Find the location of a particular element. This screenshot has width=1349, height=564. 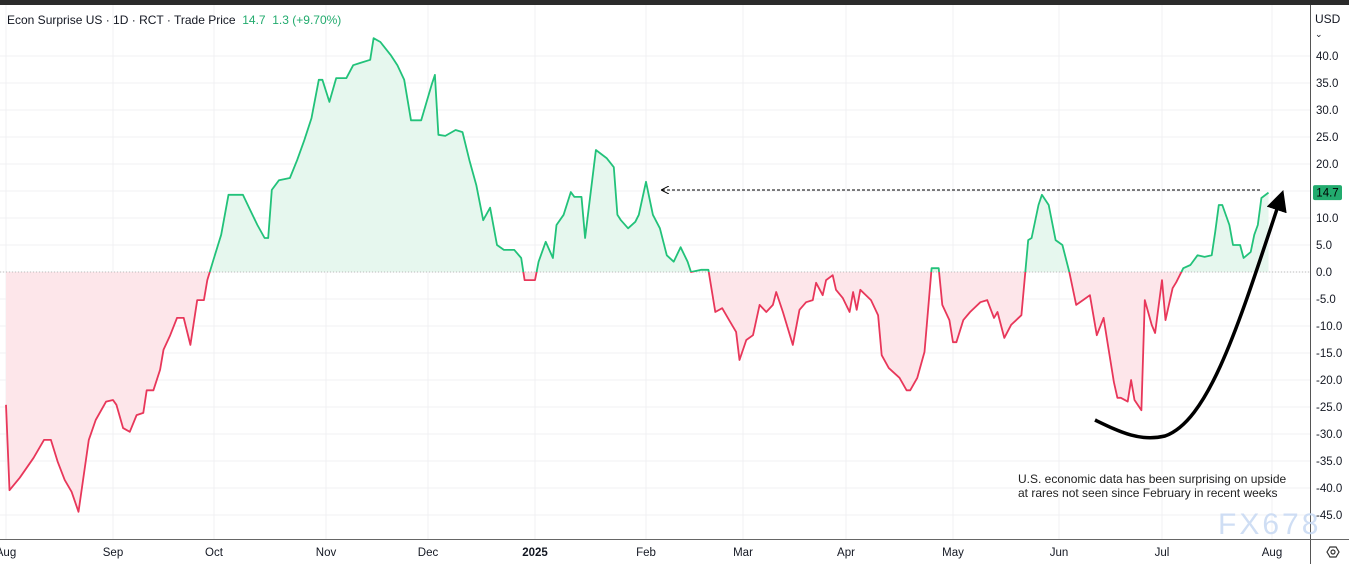

change-value: 1.3 is located at coordinates (280, 20).